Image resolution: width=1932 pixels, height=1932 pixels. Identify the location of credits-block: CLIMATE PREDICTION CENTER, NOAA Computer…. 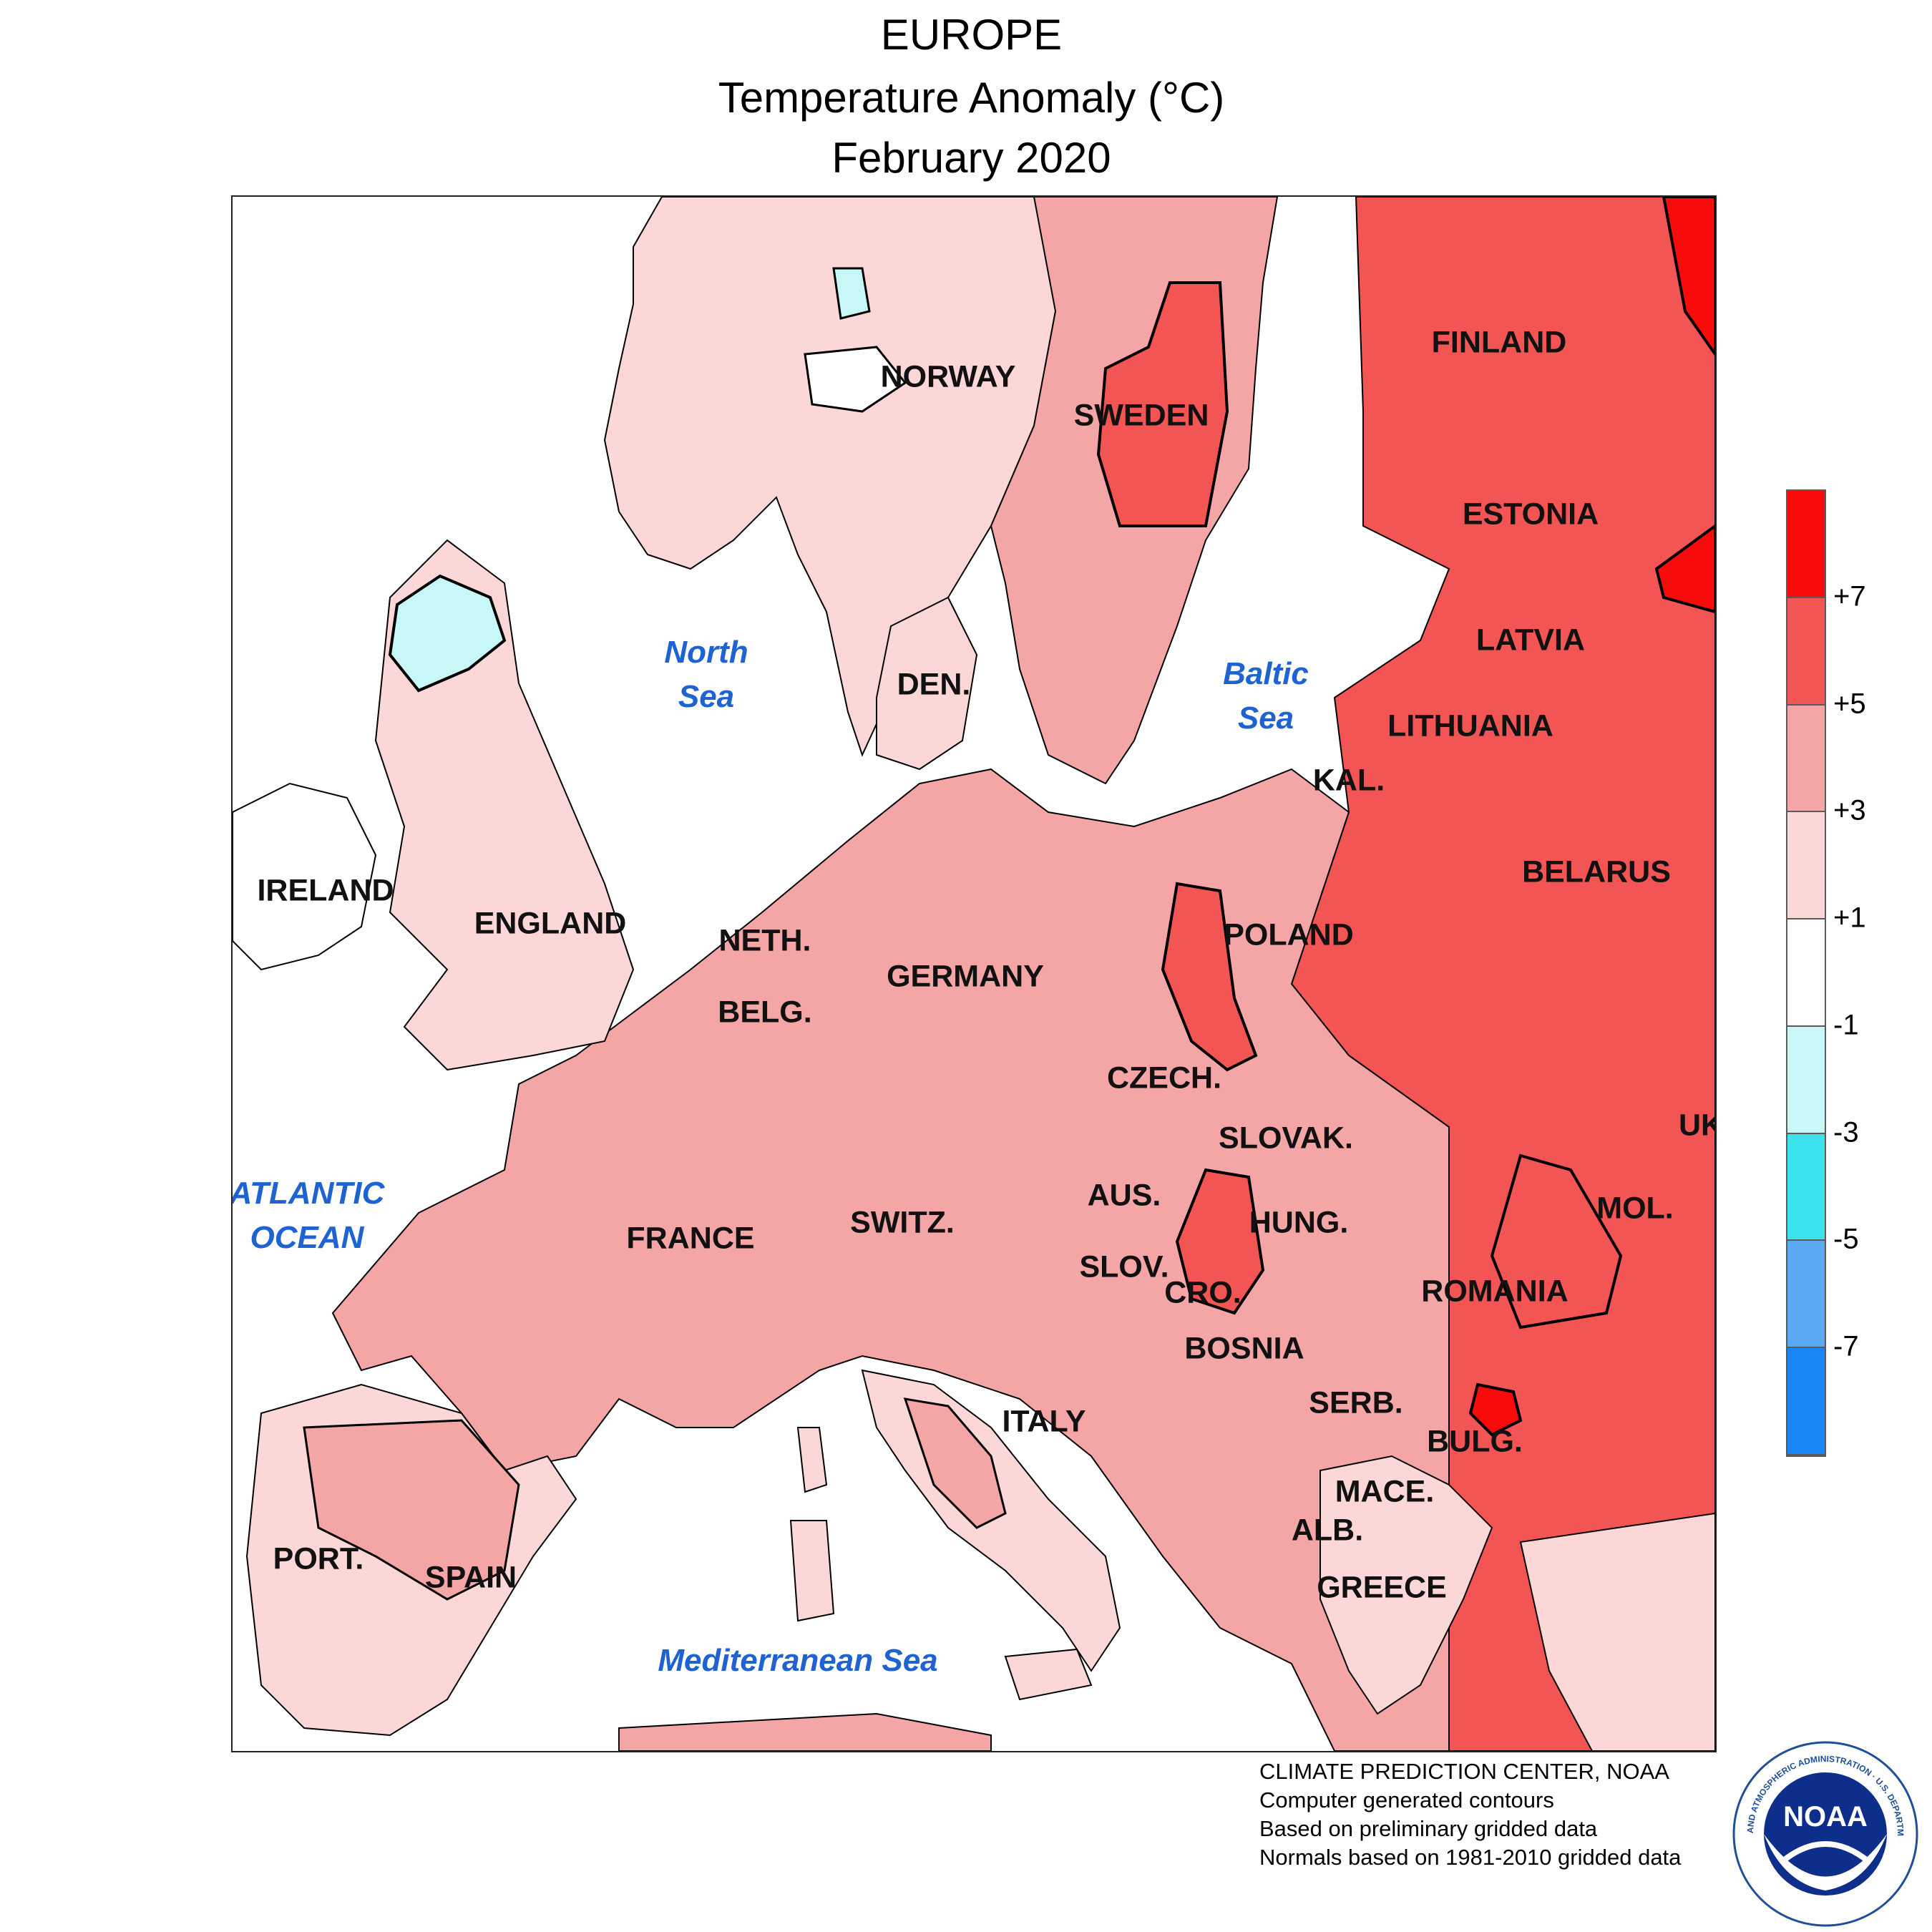
(1470, 1814).